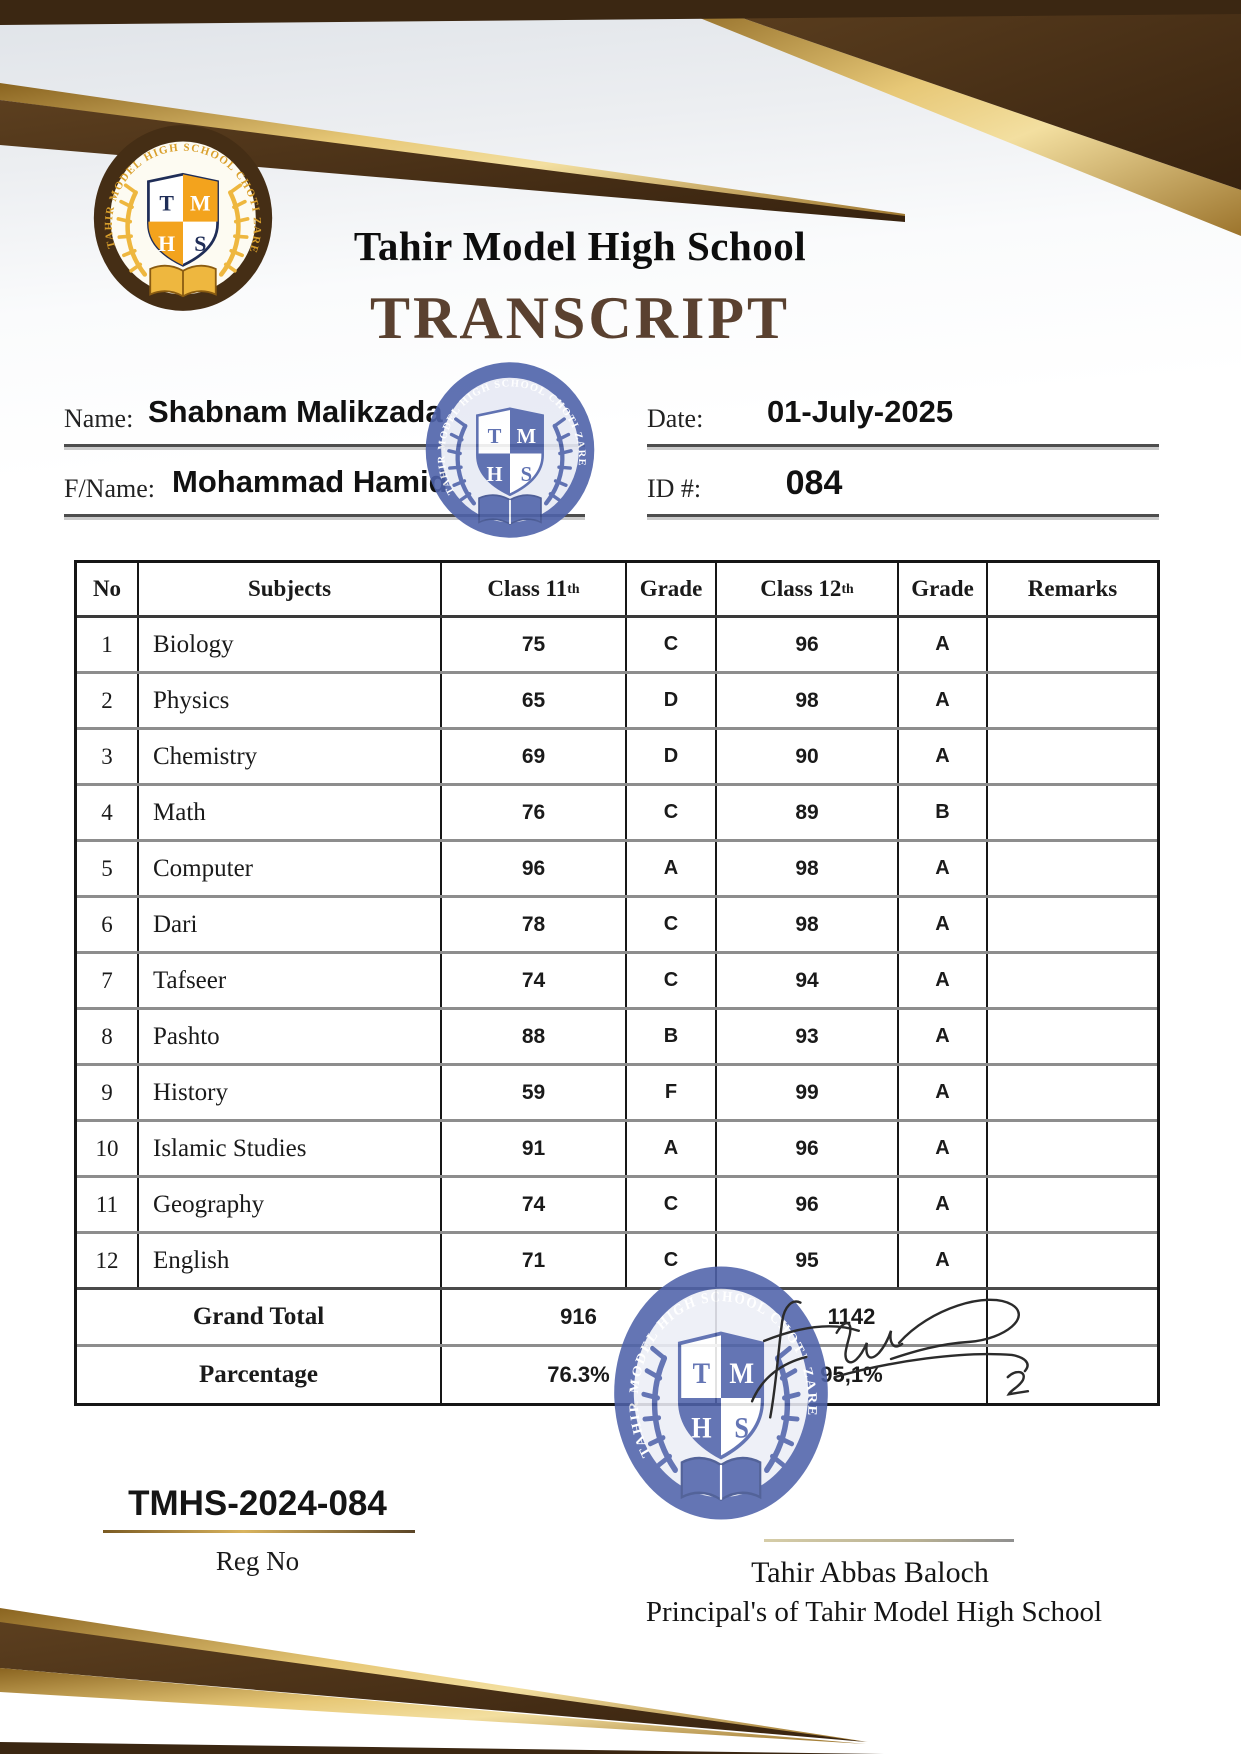 The height and width of the screenshot is (1754, 1241). Describe the element at coordinates (577, 1375) in the screenshot. I see `percentage-class11: 76.3%` at that location.